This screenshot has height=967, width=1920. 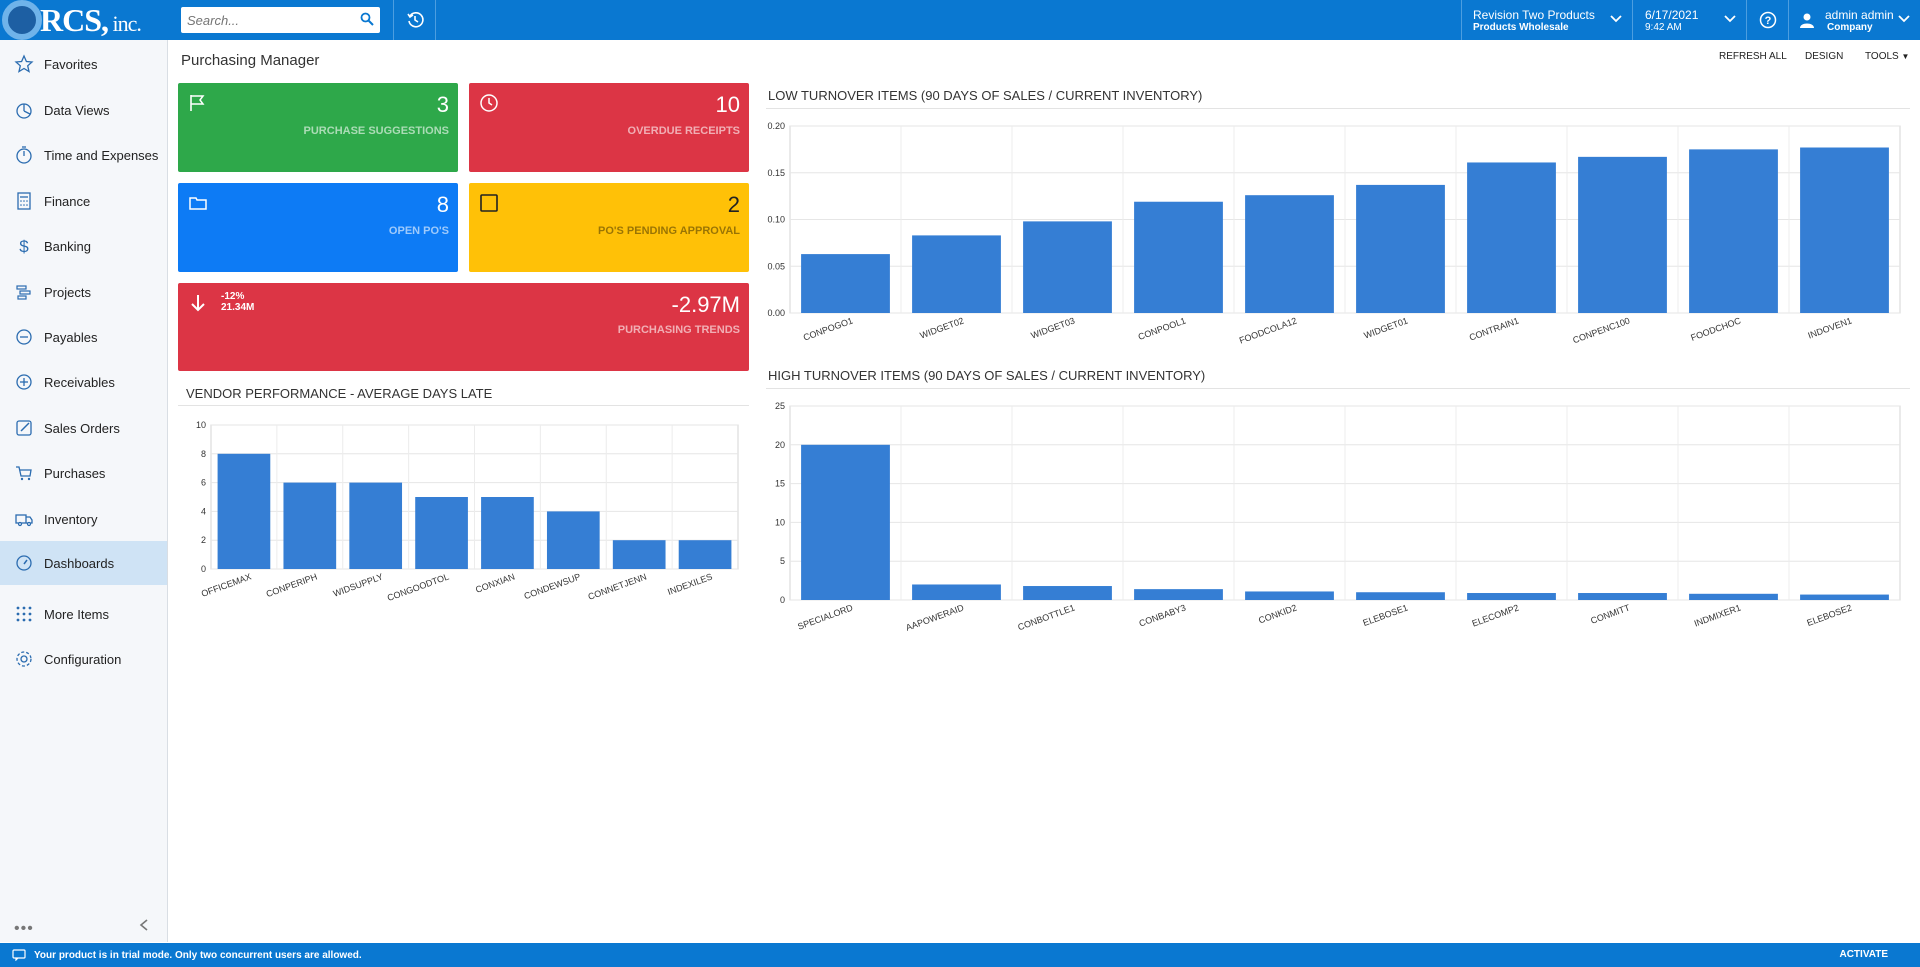 I want to click on flag-icon, so click(x=197, y=103).